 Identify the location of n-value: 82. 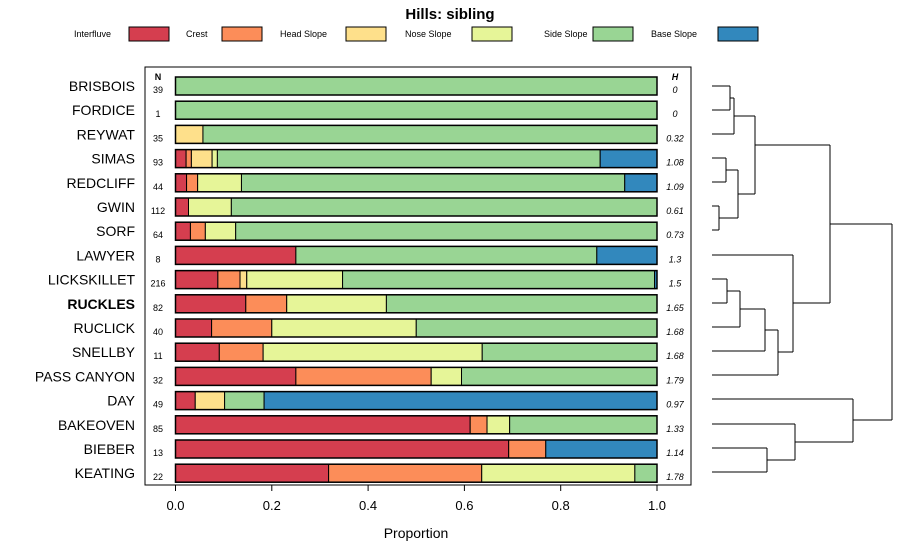
(158, 308).